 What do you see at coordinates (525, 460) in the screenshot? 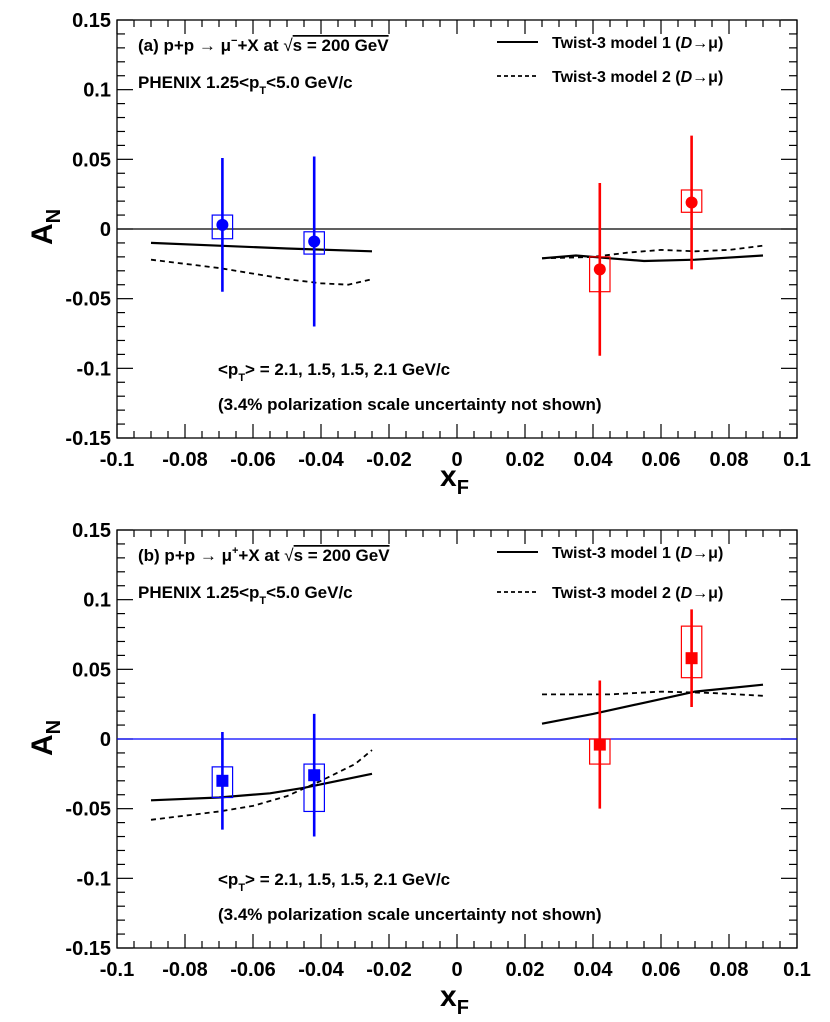
I see `x-tick-label: 0.02` at bounding box center [525, 460].